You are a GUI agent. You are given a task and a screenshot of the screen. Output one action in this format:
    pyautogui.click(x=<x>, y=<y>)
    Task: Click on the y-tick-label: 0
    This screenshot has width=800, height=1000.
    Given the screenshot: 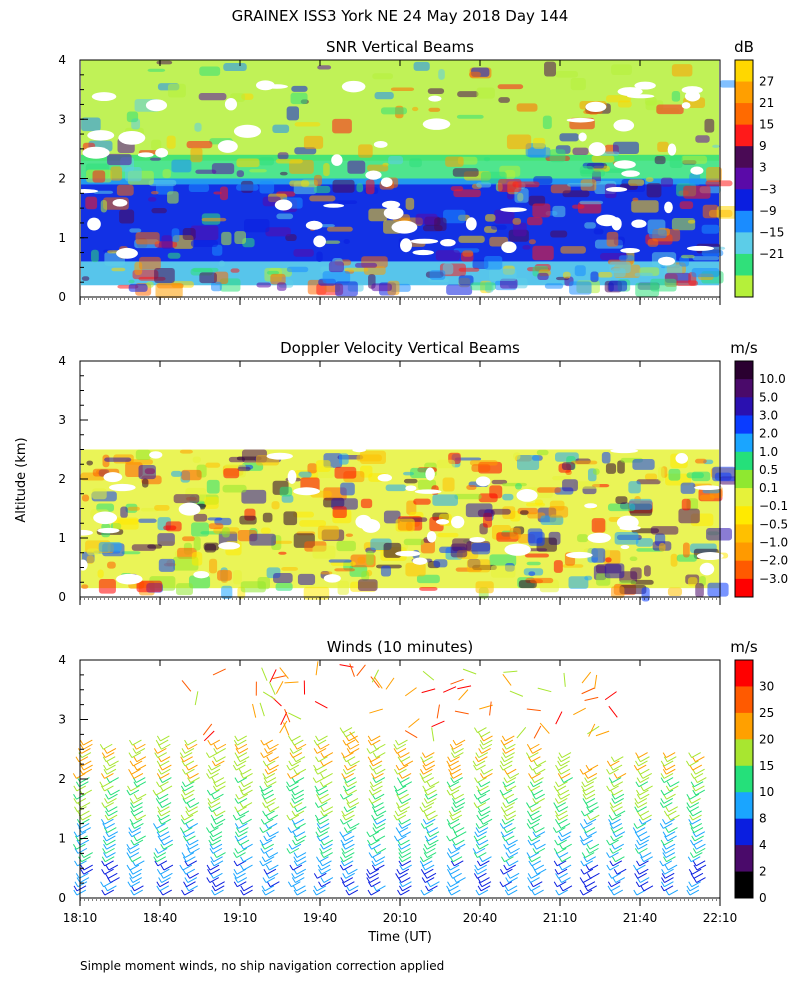 What is the action you would take?
    pyautogui.click(x=62, y=898)
    